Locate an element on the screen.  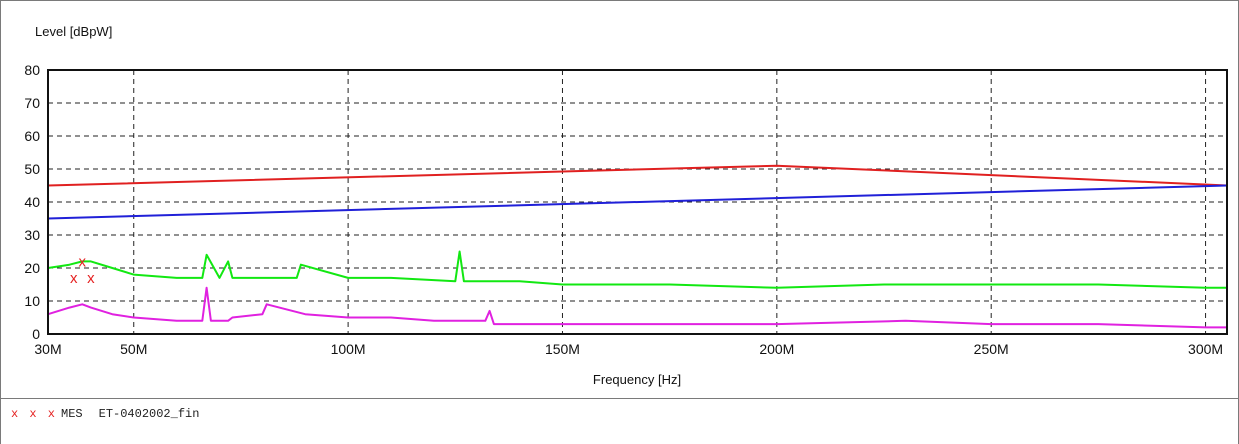
x-tick-label: 30M is located at coordinates (47, 349).